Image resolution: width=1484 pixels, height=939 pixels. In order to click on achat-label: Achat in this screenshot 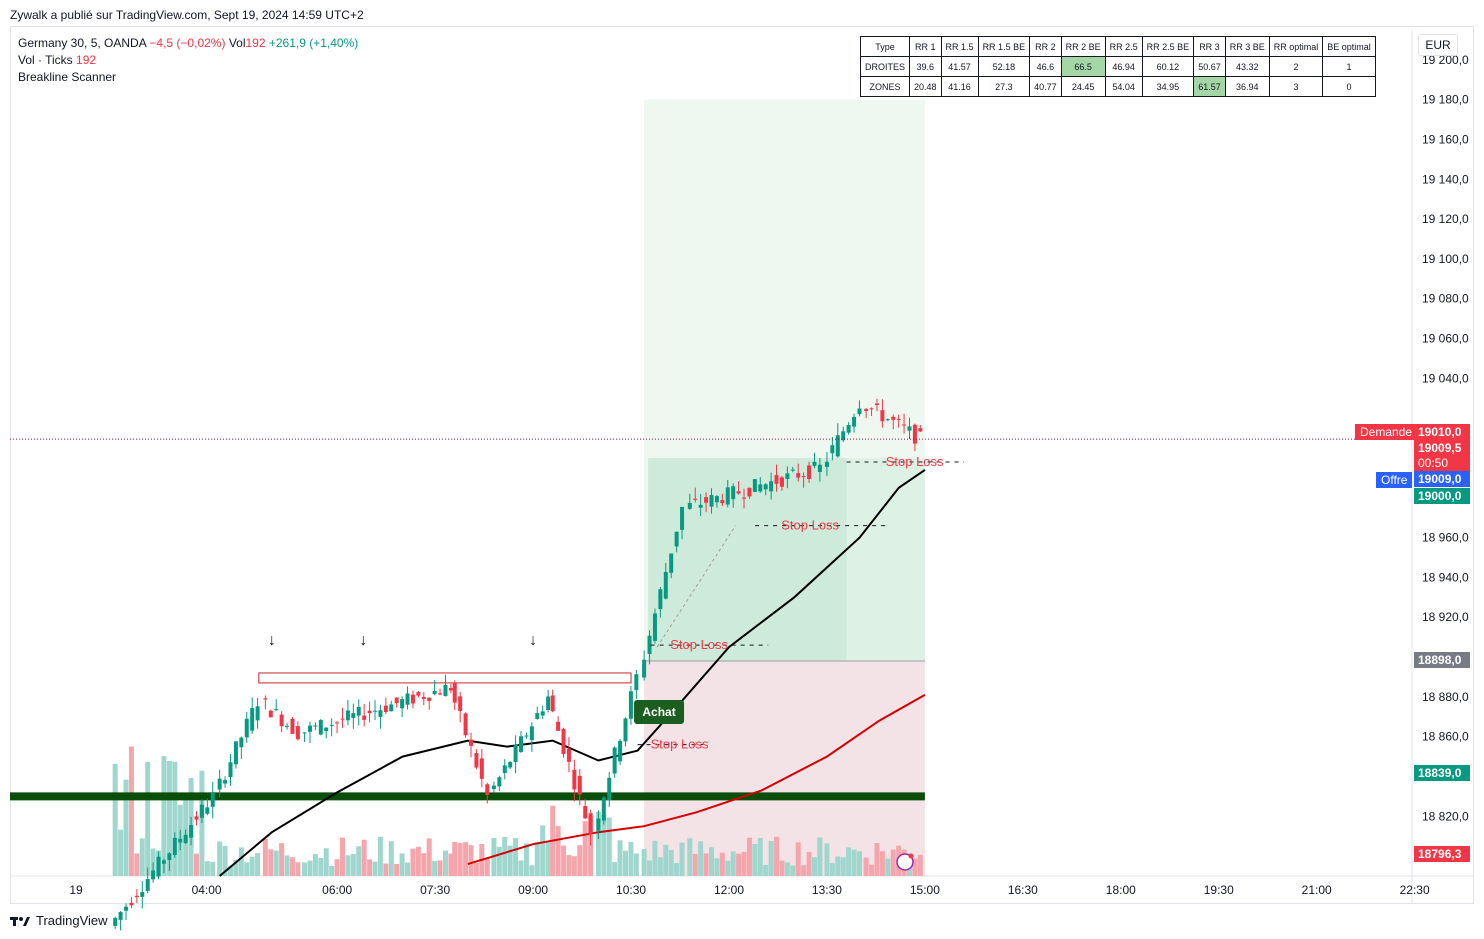, I will do `click(658, 712)`.